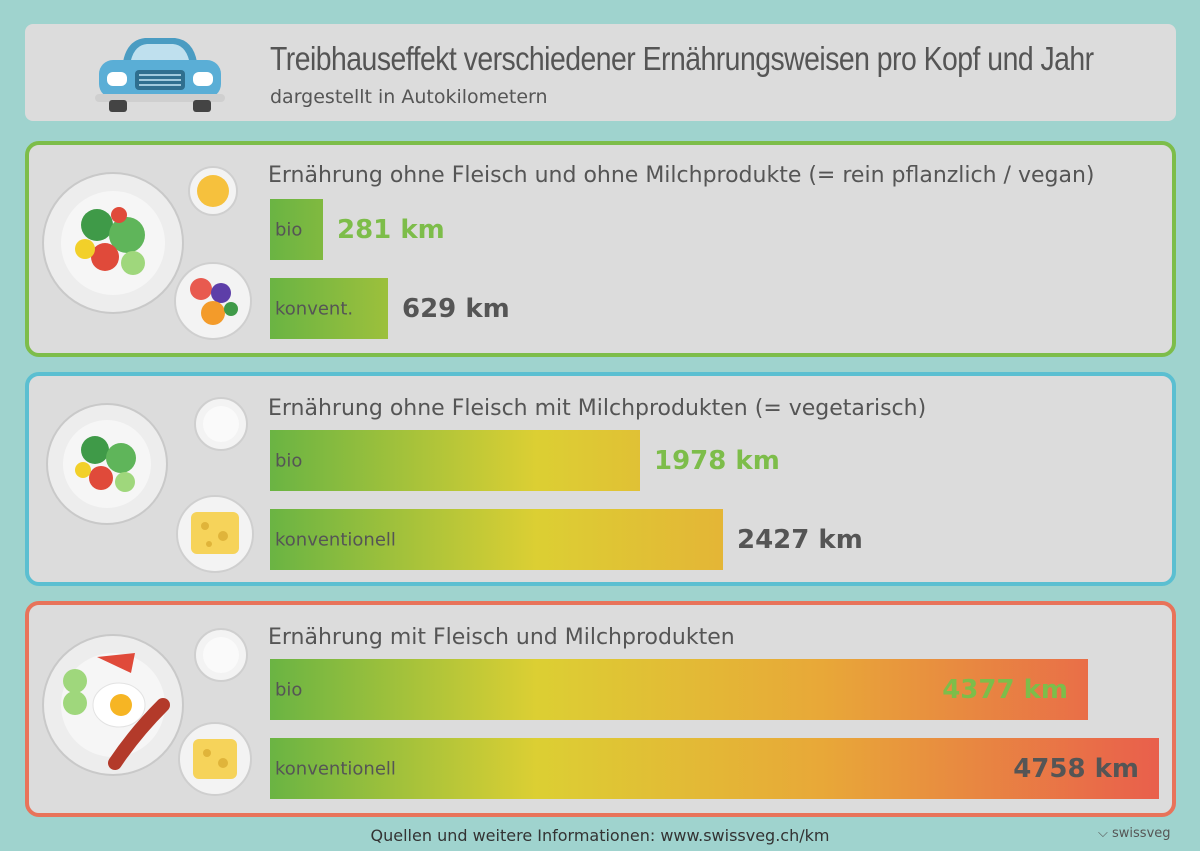 The width and height of the screenshot is (1200, 851). Describe the element at coordinates (800, 539) in the screenshot. I see `bar-value: 2427 km` at that location.